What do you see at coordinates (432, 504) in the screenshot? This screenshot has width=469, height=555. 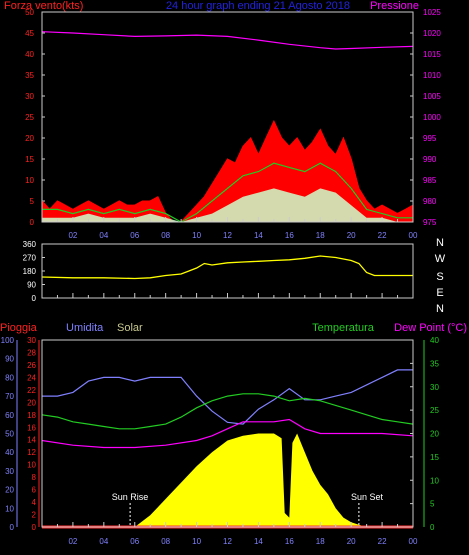 I see `temperature-y-tick-label: 5` at bounding box center [432, 504].